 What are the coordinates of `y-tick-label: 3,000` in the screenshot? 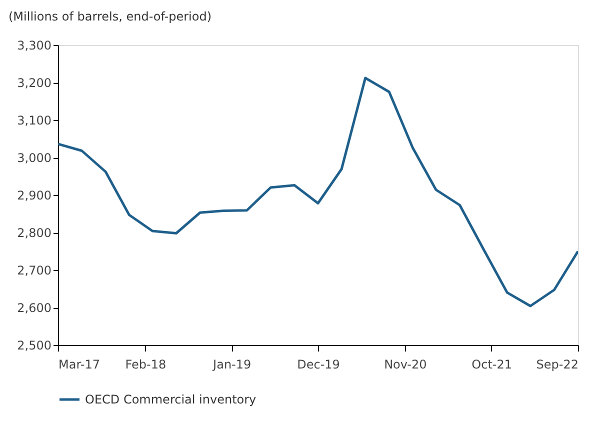 It's located at (34, 158).